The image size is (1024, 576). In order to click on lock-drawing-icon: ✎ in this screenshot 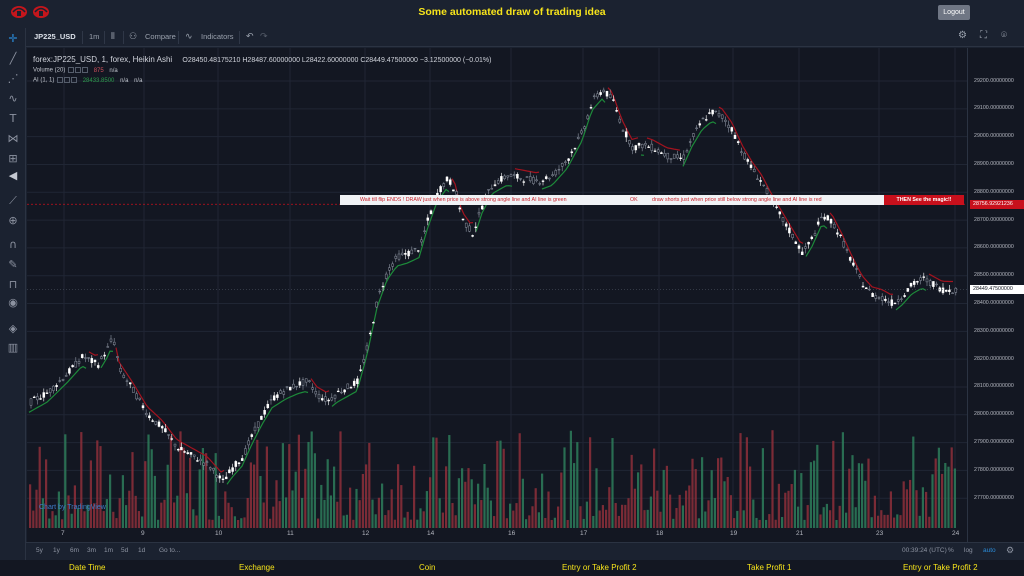, I will do `click(13, 264)`.